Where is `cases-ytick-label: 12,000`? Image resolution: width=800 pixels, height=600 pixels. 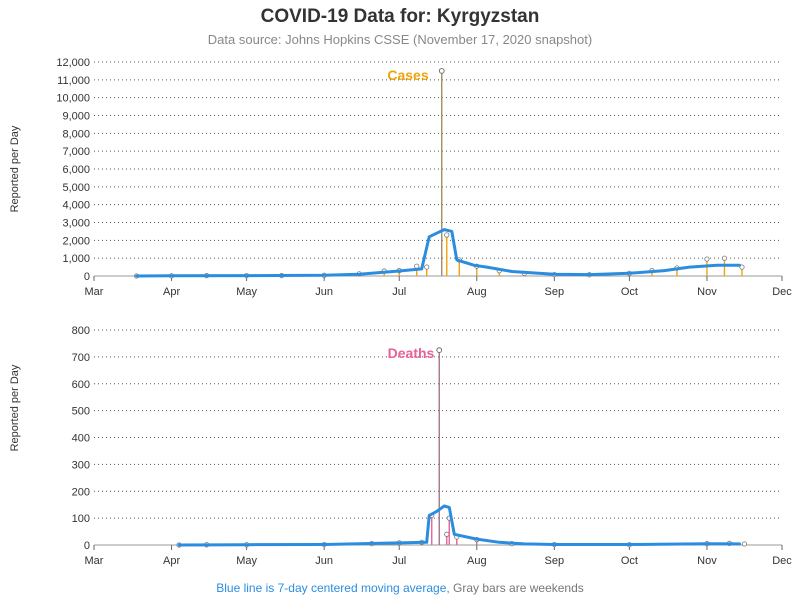
cases-ytick-label: 12,000 is located at coordinates (73, 63).